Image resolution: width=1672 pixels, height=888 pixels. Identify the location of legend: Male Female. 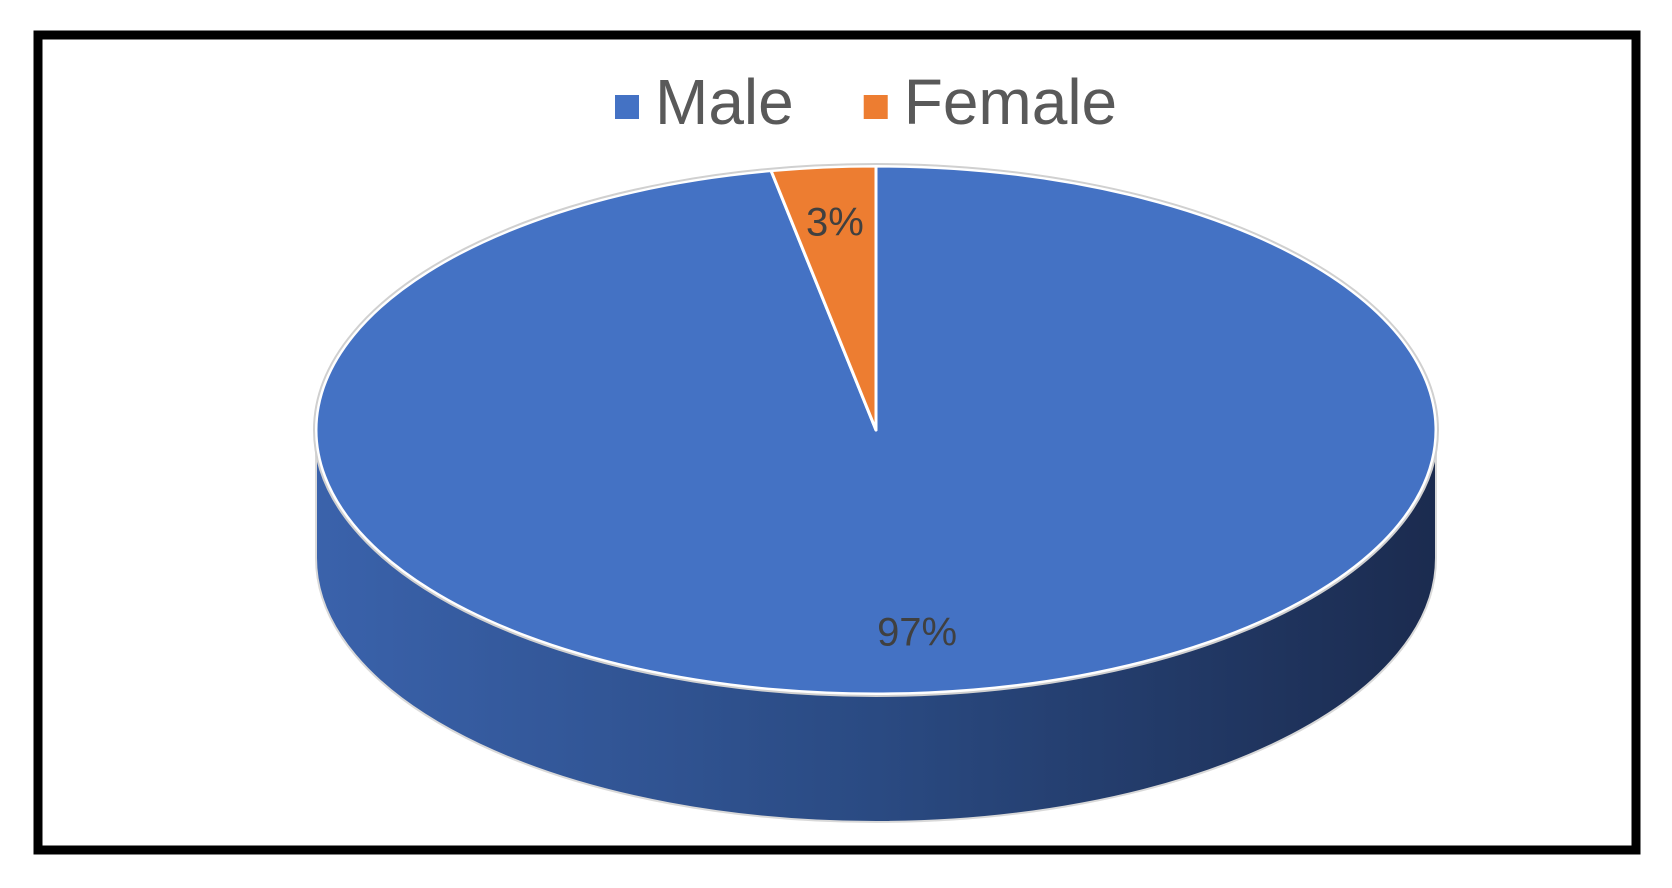
(866, 102).